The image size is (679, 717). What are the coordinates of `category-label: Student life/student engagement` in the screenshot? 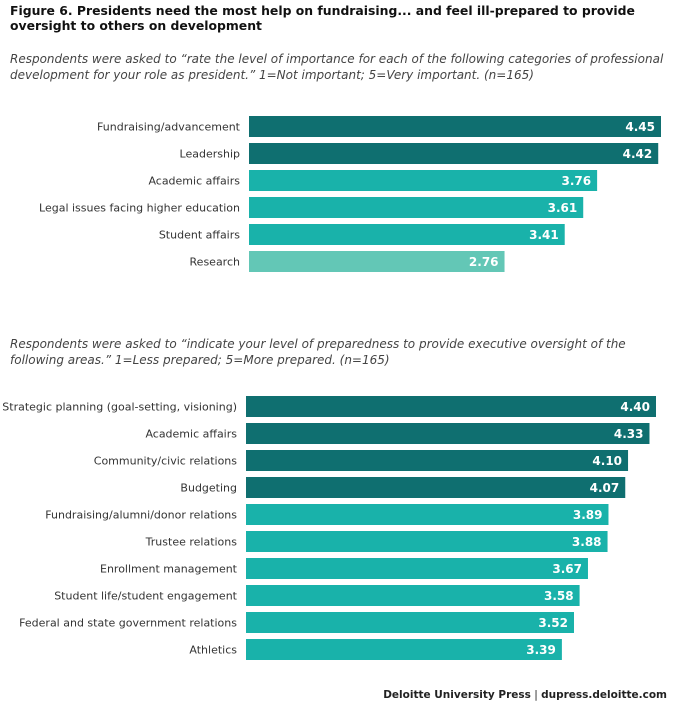 It's located at (145, 596).